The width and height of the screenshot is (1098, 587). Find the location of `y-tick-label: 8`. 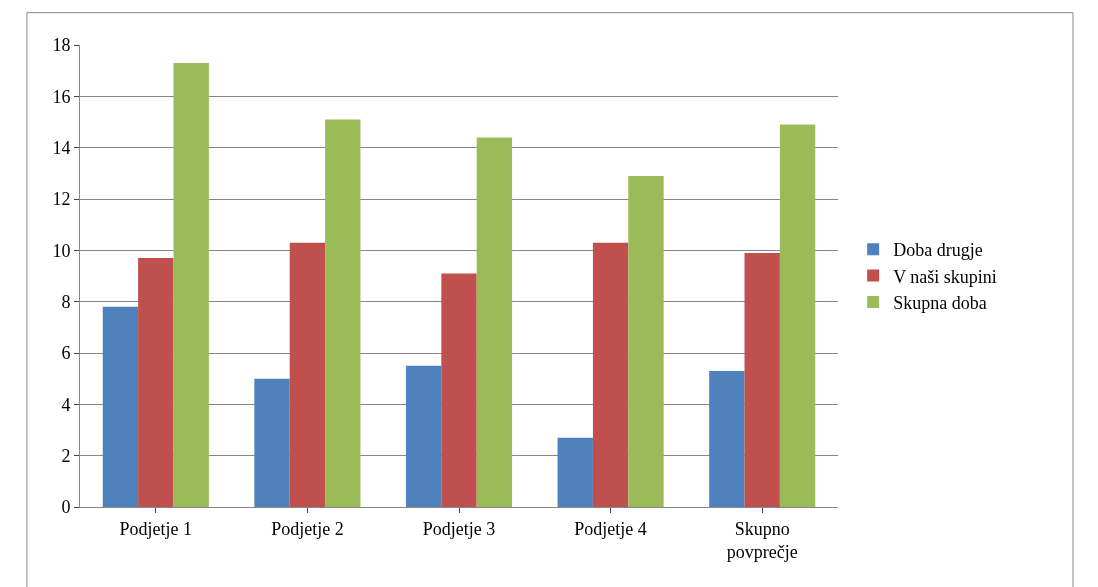

y-tick-label: 8 is located at coordinates (66, 301).